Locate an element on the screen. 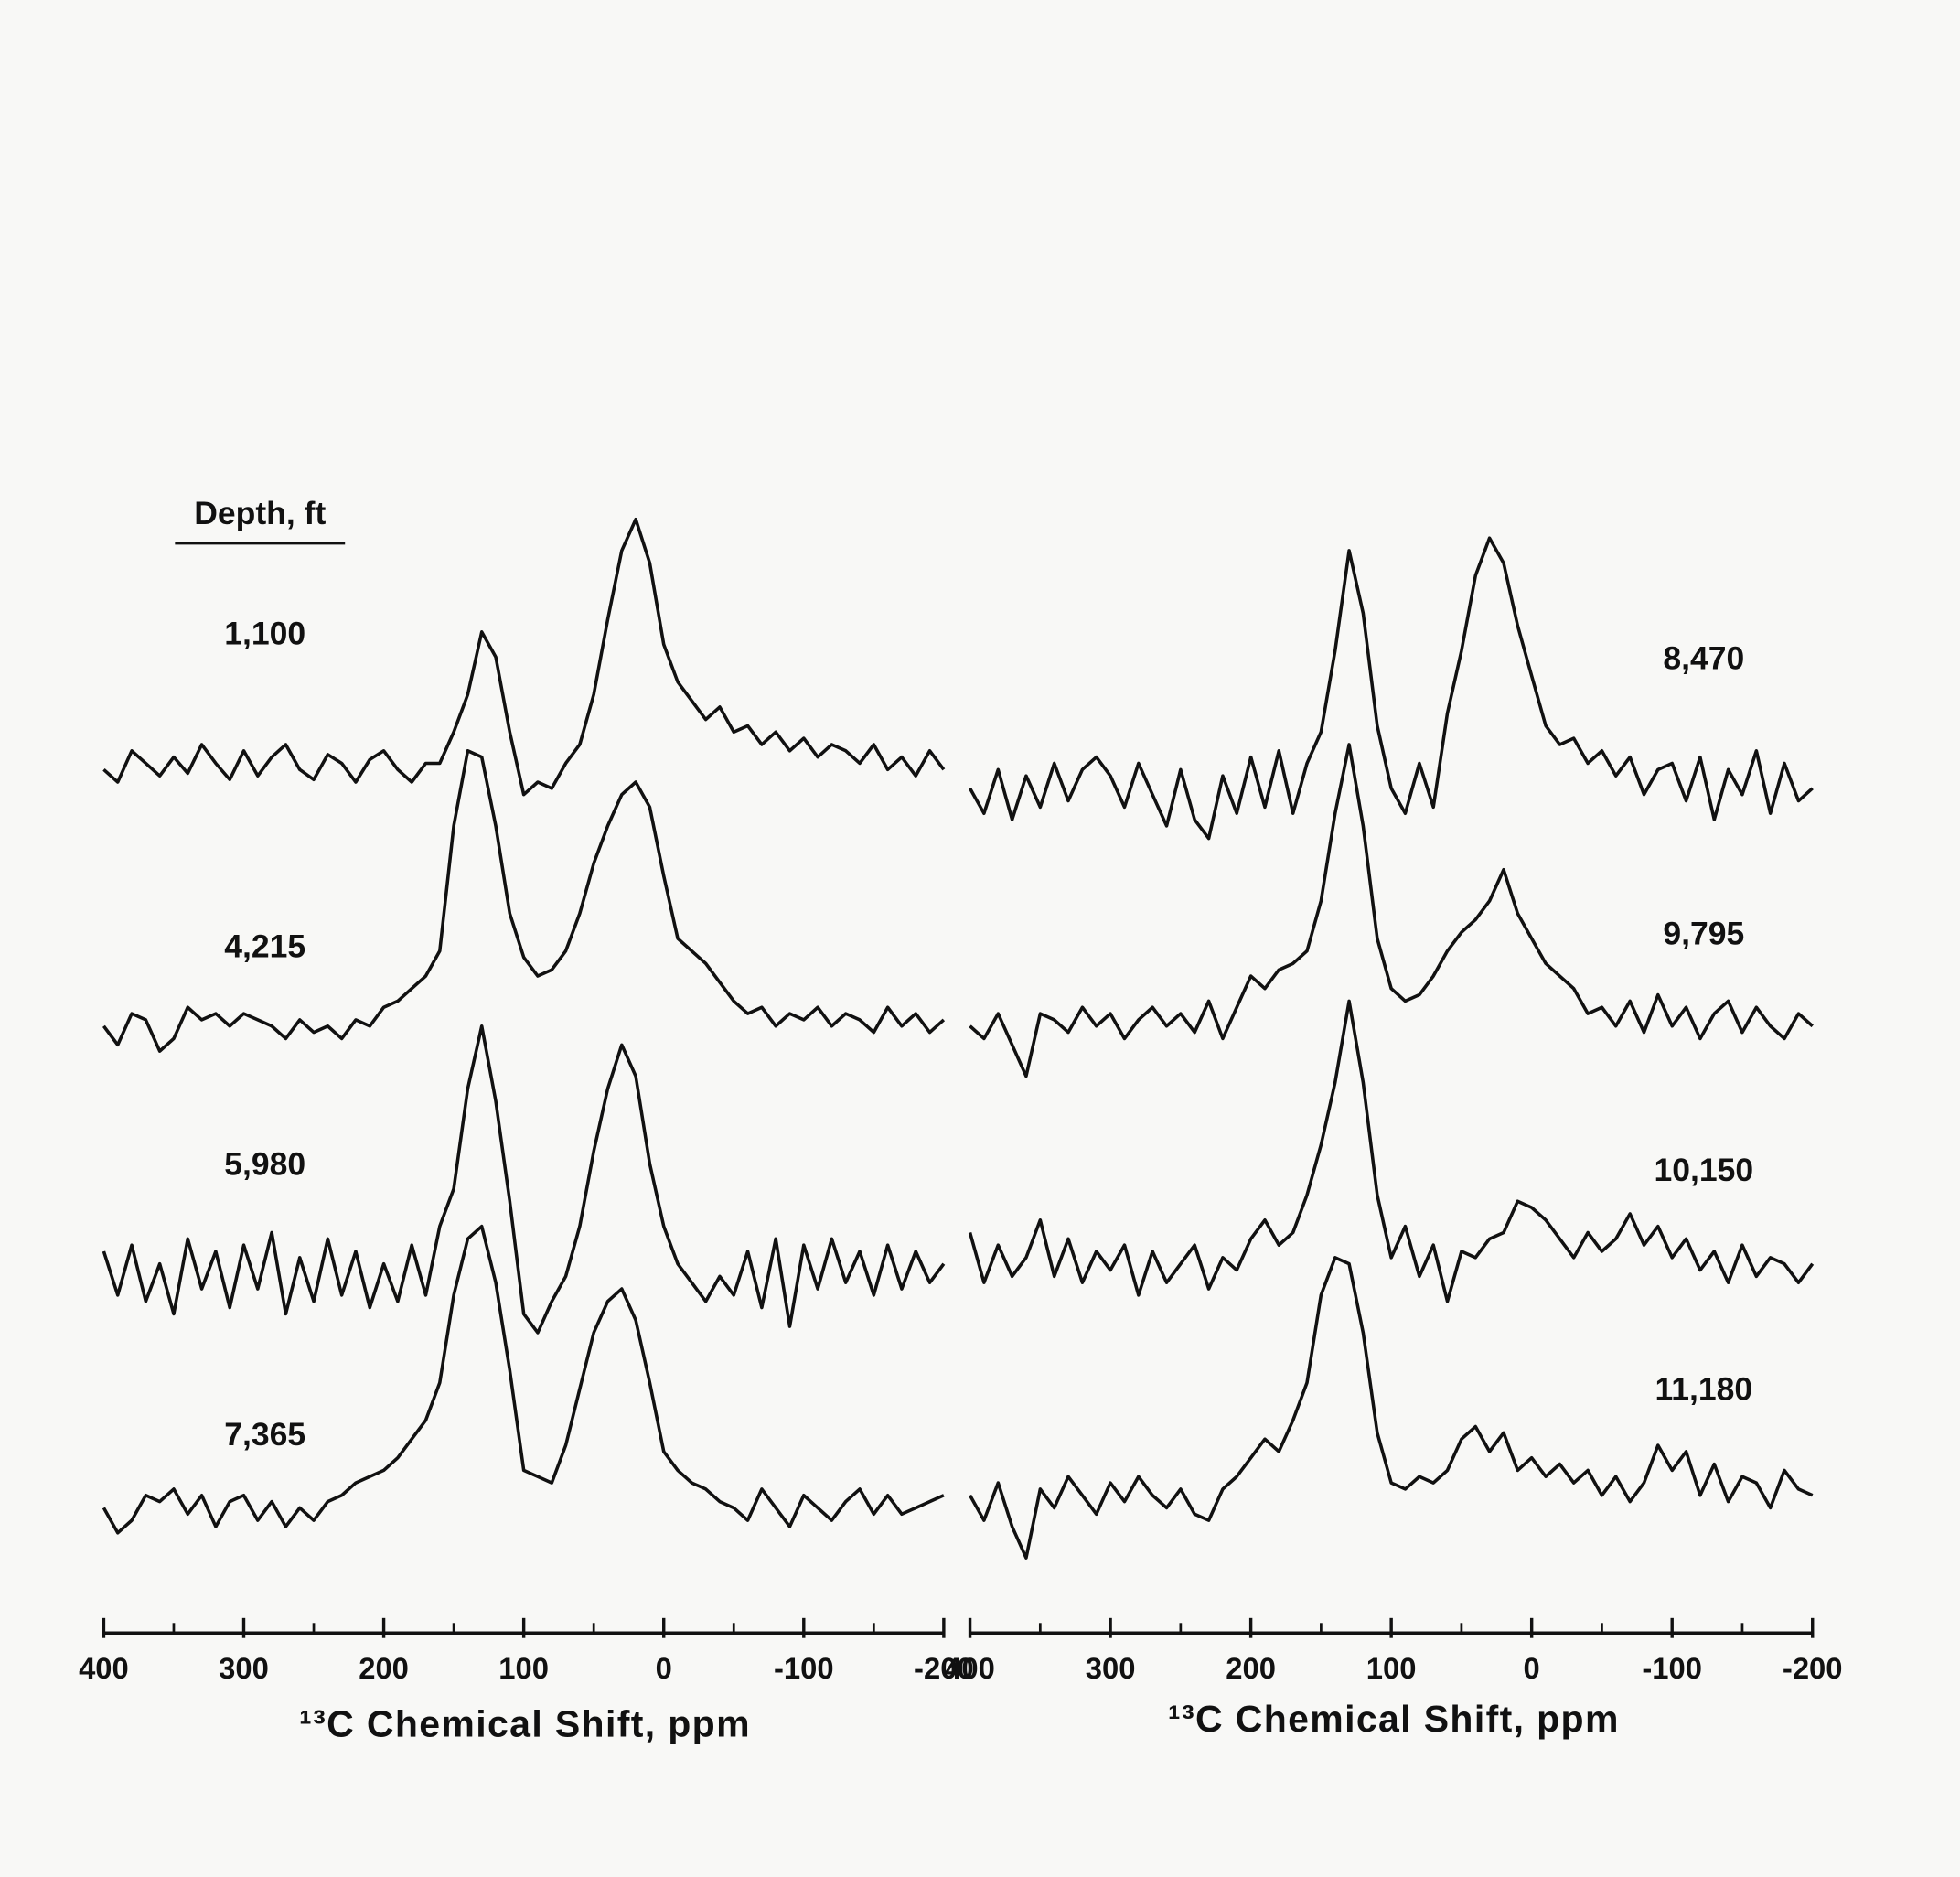 The width and height of the screenshot is (1960, 1877). series-label: 5,980 is located at coordinates (264, 1163).